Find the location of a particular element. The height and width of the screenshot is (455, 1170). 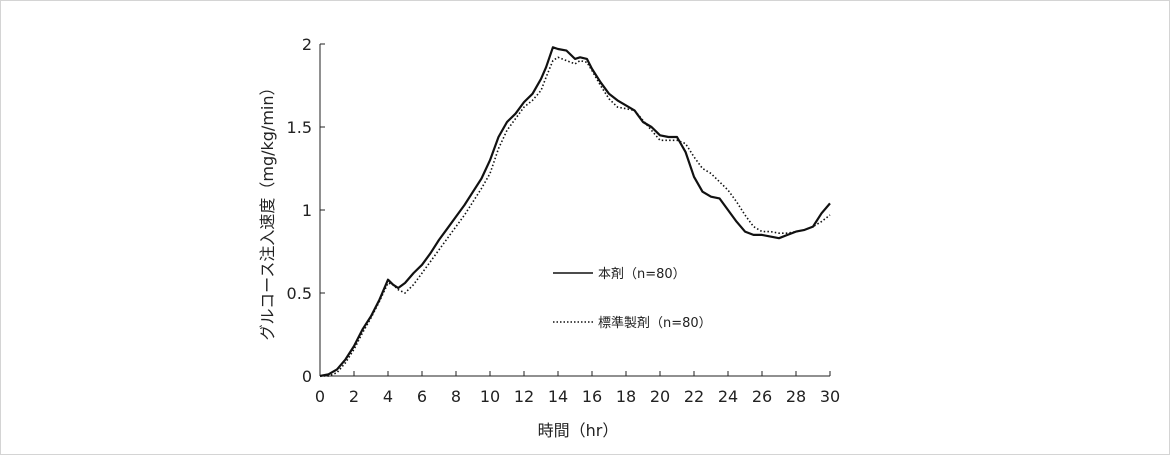

x-tick-label-16: 16 is located at coordinates (592, 396).